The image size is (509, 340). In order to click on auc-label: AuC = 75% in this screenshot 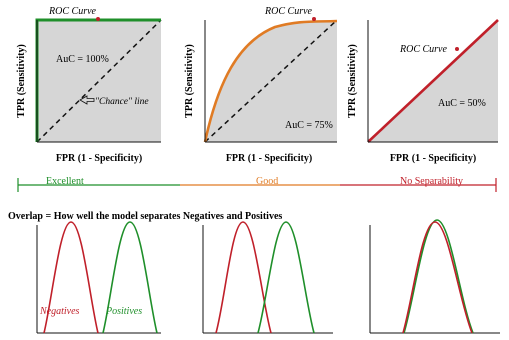, I will do `click(309, 125)`.